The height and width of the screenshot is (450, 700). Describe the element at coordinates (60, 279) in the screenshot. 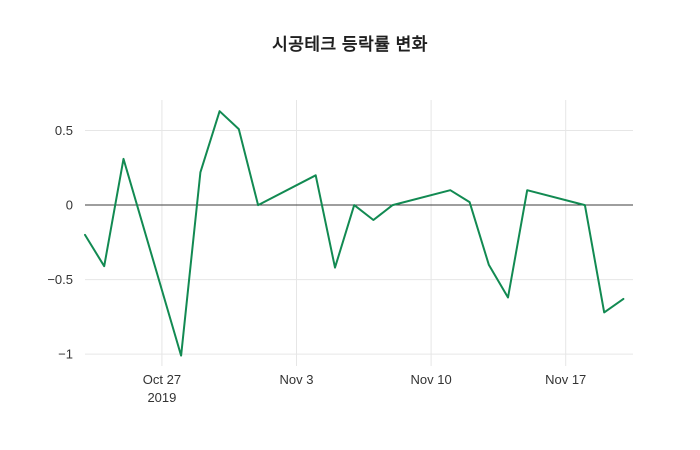

I see `y-tick-label: −0.5` at that location.